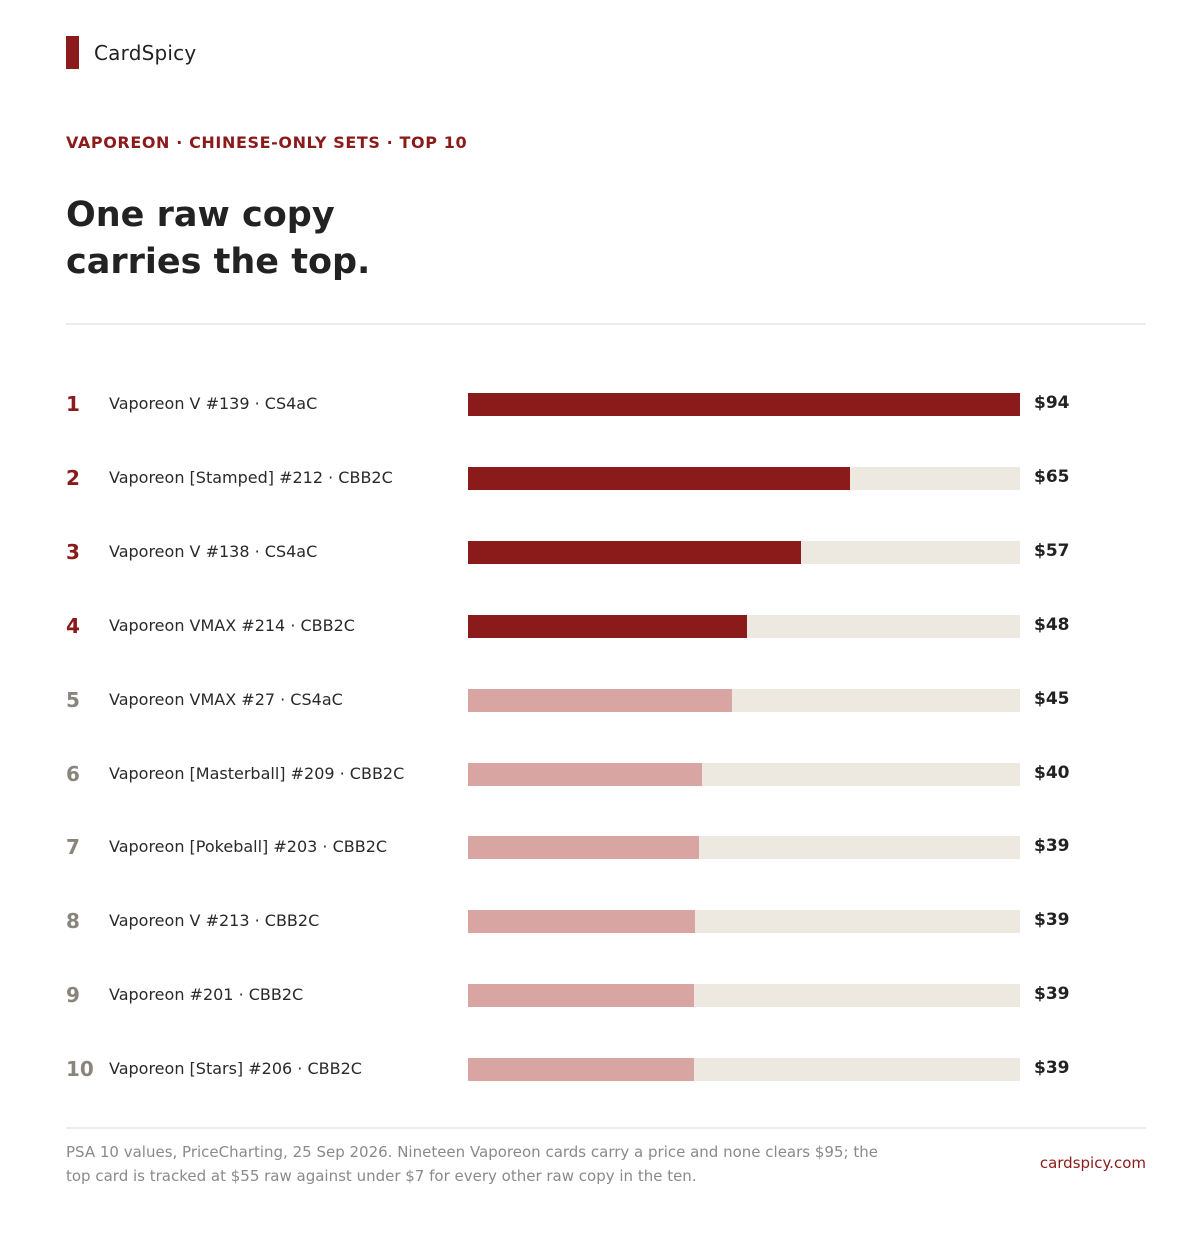 This screenshot has width=1200, height=1250. What do you see at coordinates (235, 1069) in the screenshot?
I see `card-name-label: Vaporeon [Stars] #206 · CBB2C` at bounding box center [235, 1069].